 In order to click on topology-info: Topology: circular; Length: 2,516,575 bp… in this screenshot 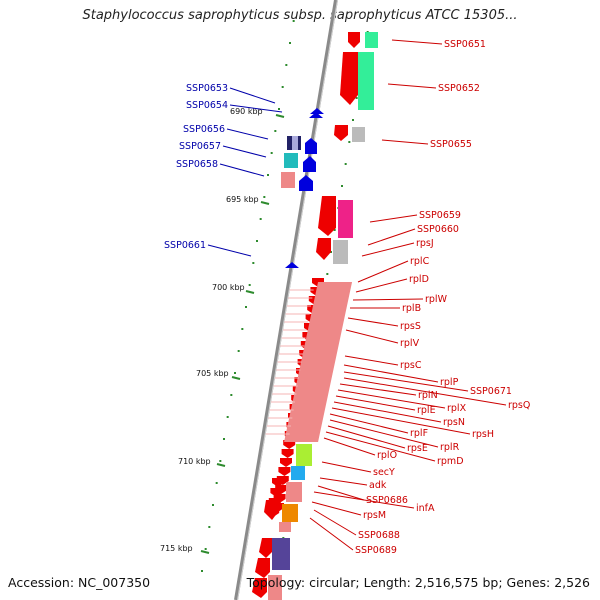, I will do `click(418, 582)`.